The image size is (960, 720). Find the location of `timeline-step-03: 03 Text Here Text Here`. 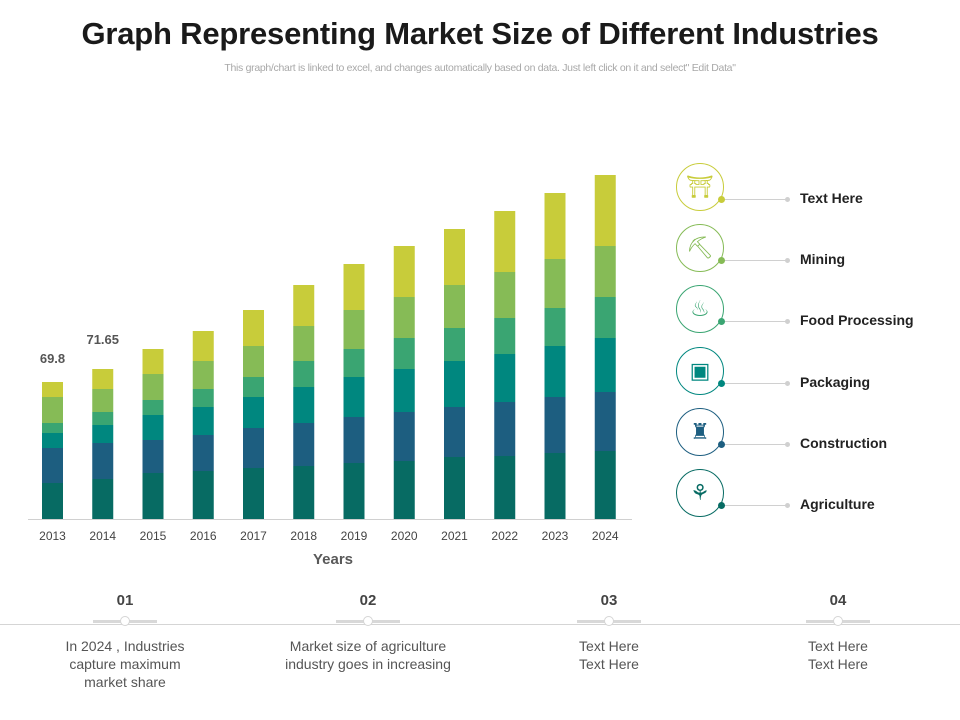

timeline-step-03: 03 Text Here Text Here is located at coordinates (609, 632).